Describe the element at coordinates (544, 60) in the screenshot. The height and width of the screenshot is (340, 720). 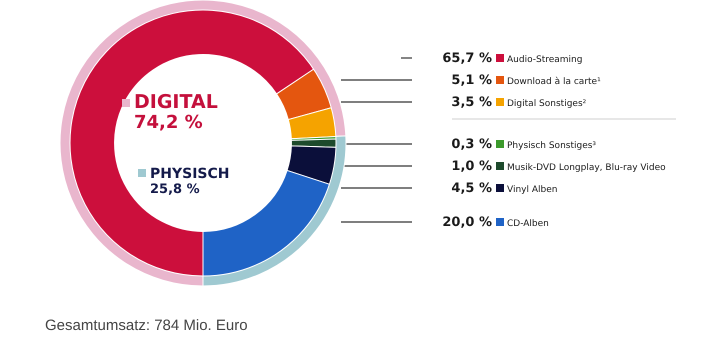
I see `legend-label: Audio-Streaming` at that location.